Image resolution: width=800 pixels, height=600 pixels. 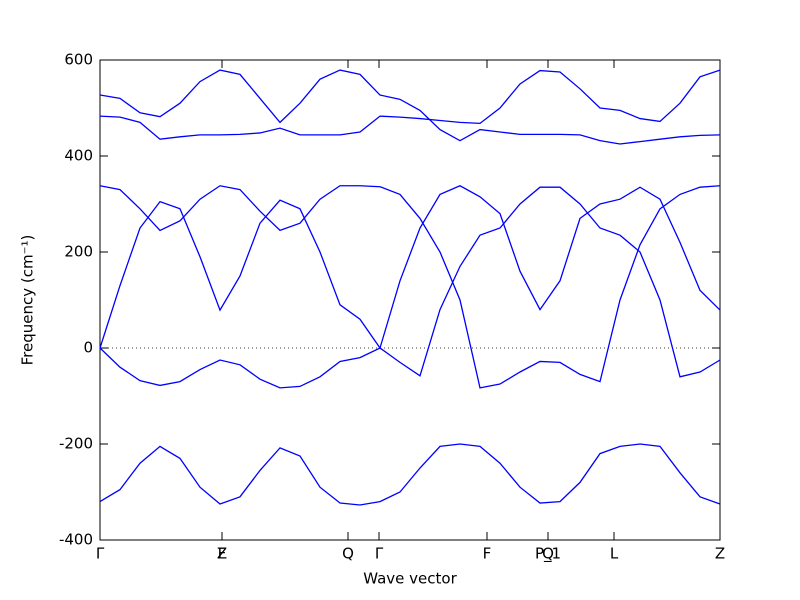 What do you see at coordinates (76, 444) in the screenshot?
I see `y-tick-label: -200` at bounding box center [76, 444].